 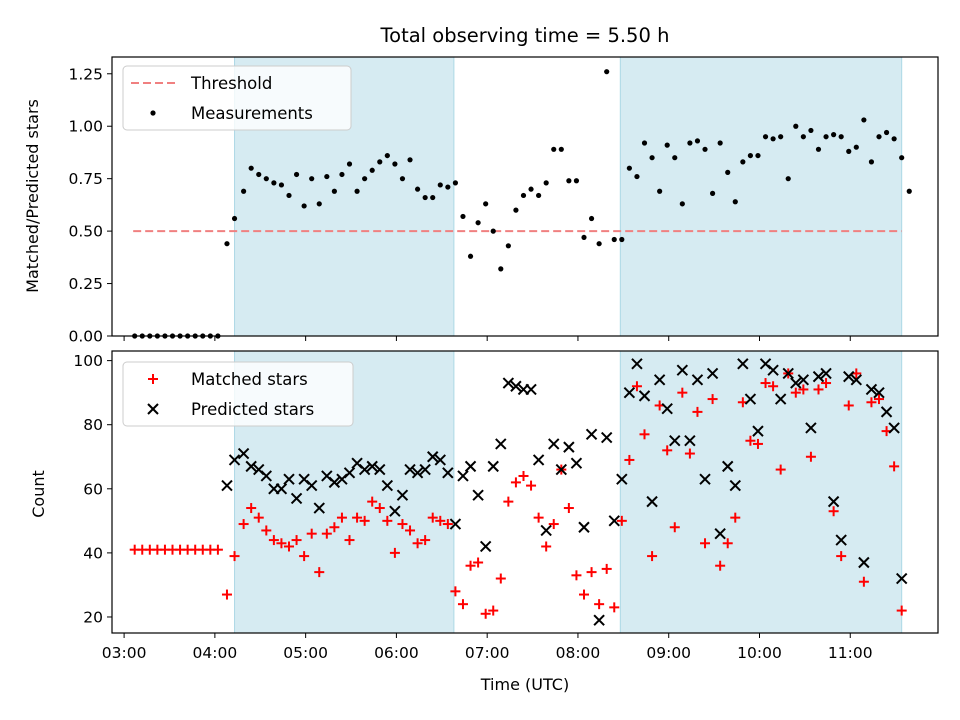 What do you see at coordinates (93, 553) in the screenshot?
I see `y-tick-label: 40` at bounding box center [93, 553].